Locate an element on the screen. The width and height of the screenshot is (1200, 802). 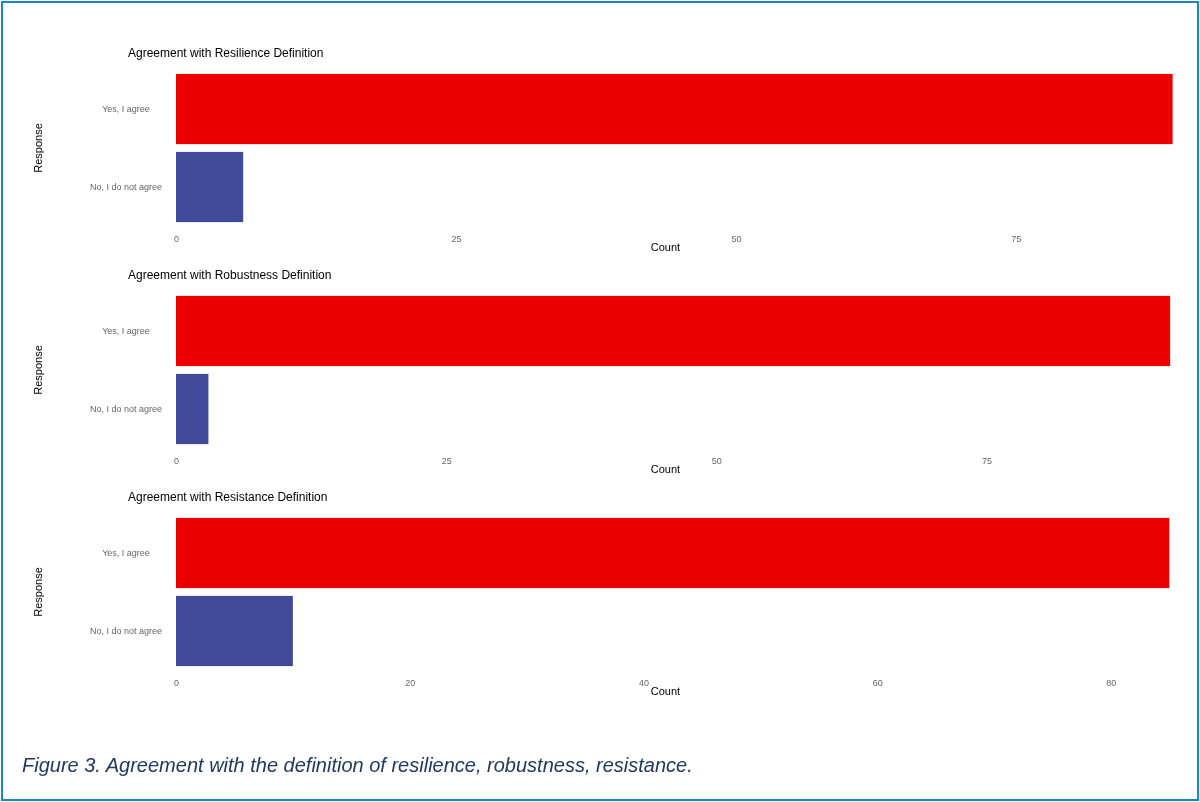
x-tick-label: 80 is located at coordinates (1111, 683).